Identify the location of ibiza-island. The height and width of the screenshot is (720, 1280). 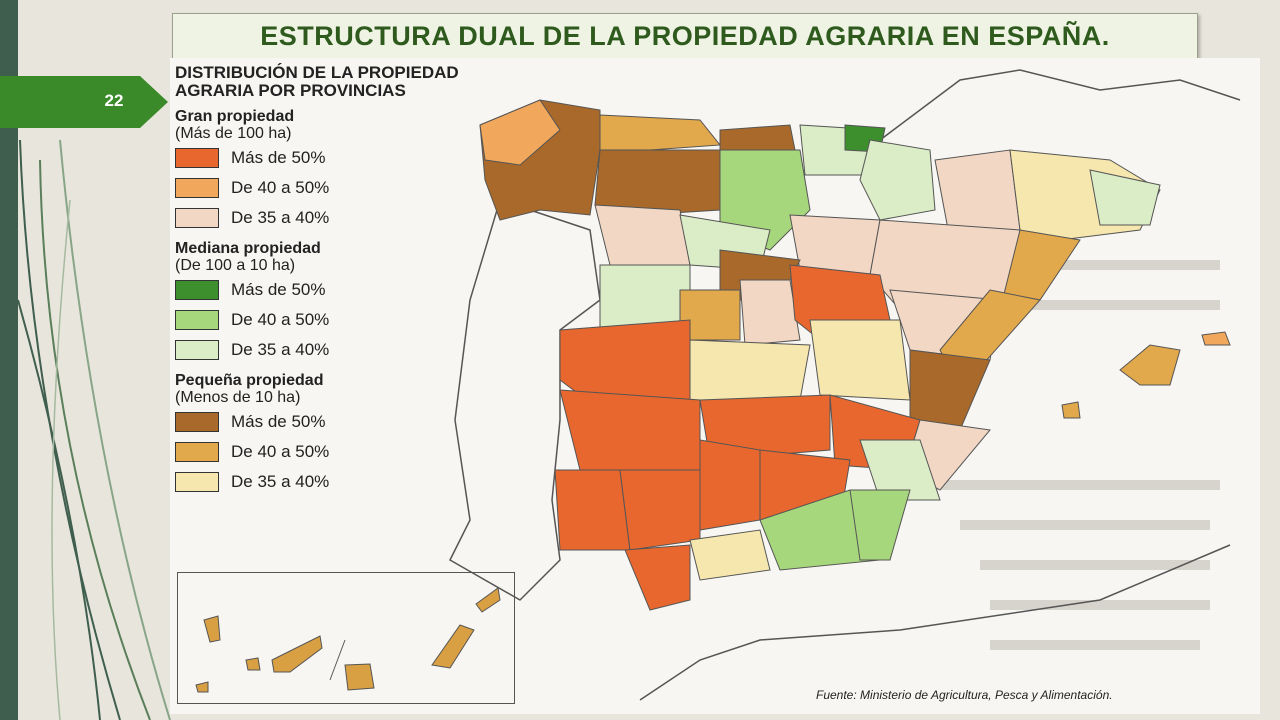
(1071, 410).